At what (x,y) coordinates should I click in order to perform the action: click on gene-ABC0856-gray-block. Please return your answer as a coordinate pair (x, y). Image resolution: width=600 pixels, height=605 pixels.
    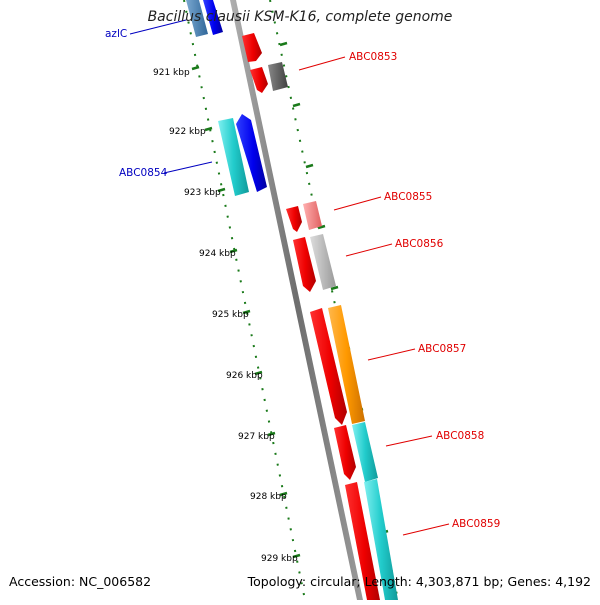
    Looking at the image, I should click on (323, 262).